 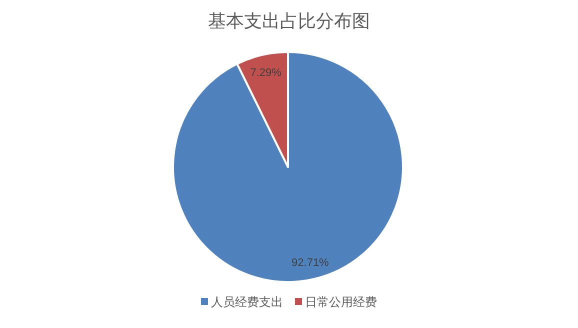 What do you see at coordinates (289, 21) in the screenshot?
I see `chart-title: 基本支出占比分布图` at bounding box center [289, 21].